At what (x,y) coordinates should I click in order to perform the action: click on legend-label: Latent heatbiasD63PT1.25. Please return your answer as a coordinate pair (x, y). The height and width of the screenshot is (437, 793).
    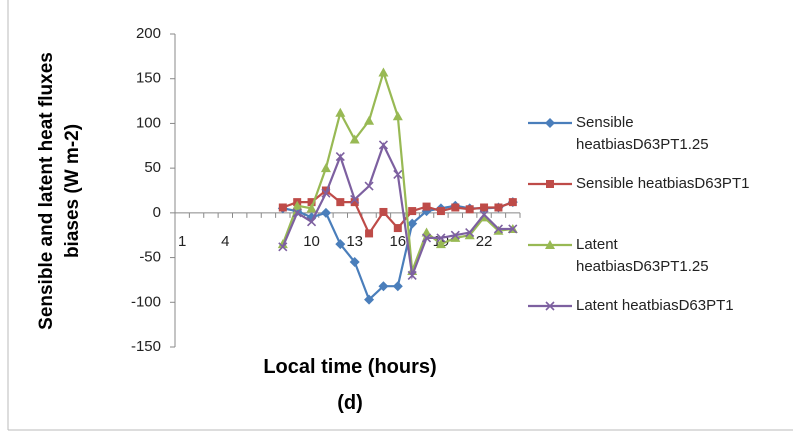
    Looking at the image, I should click on (642, 255).